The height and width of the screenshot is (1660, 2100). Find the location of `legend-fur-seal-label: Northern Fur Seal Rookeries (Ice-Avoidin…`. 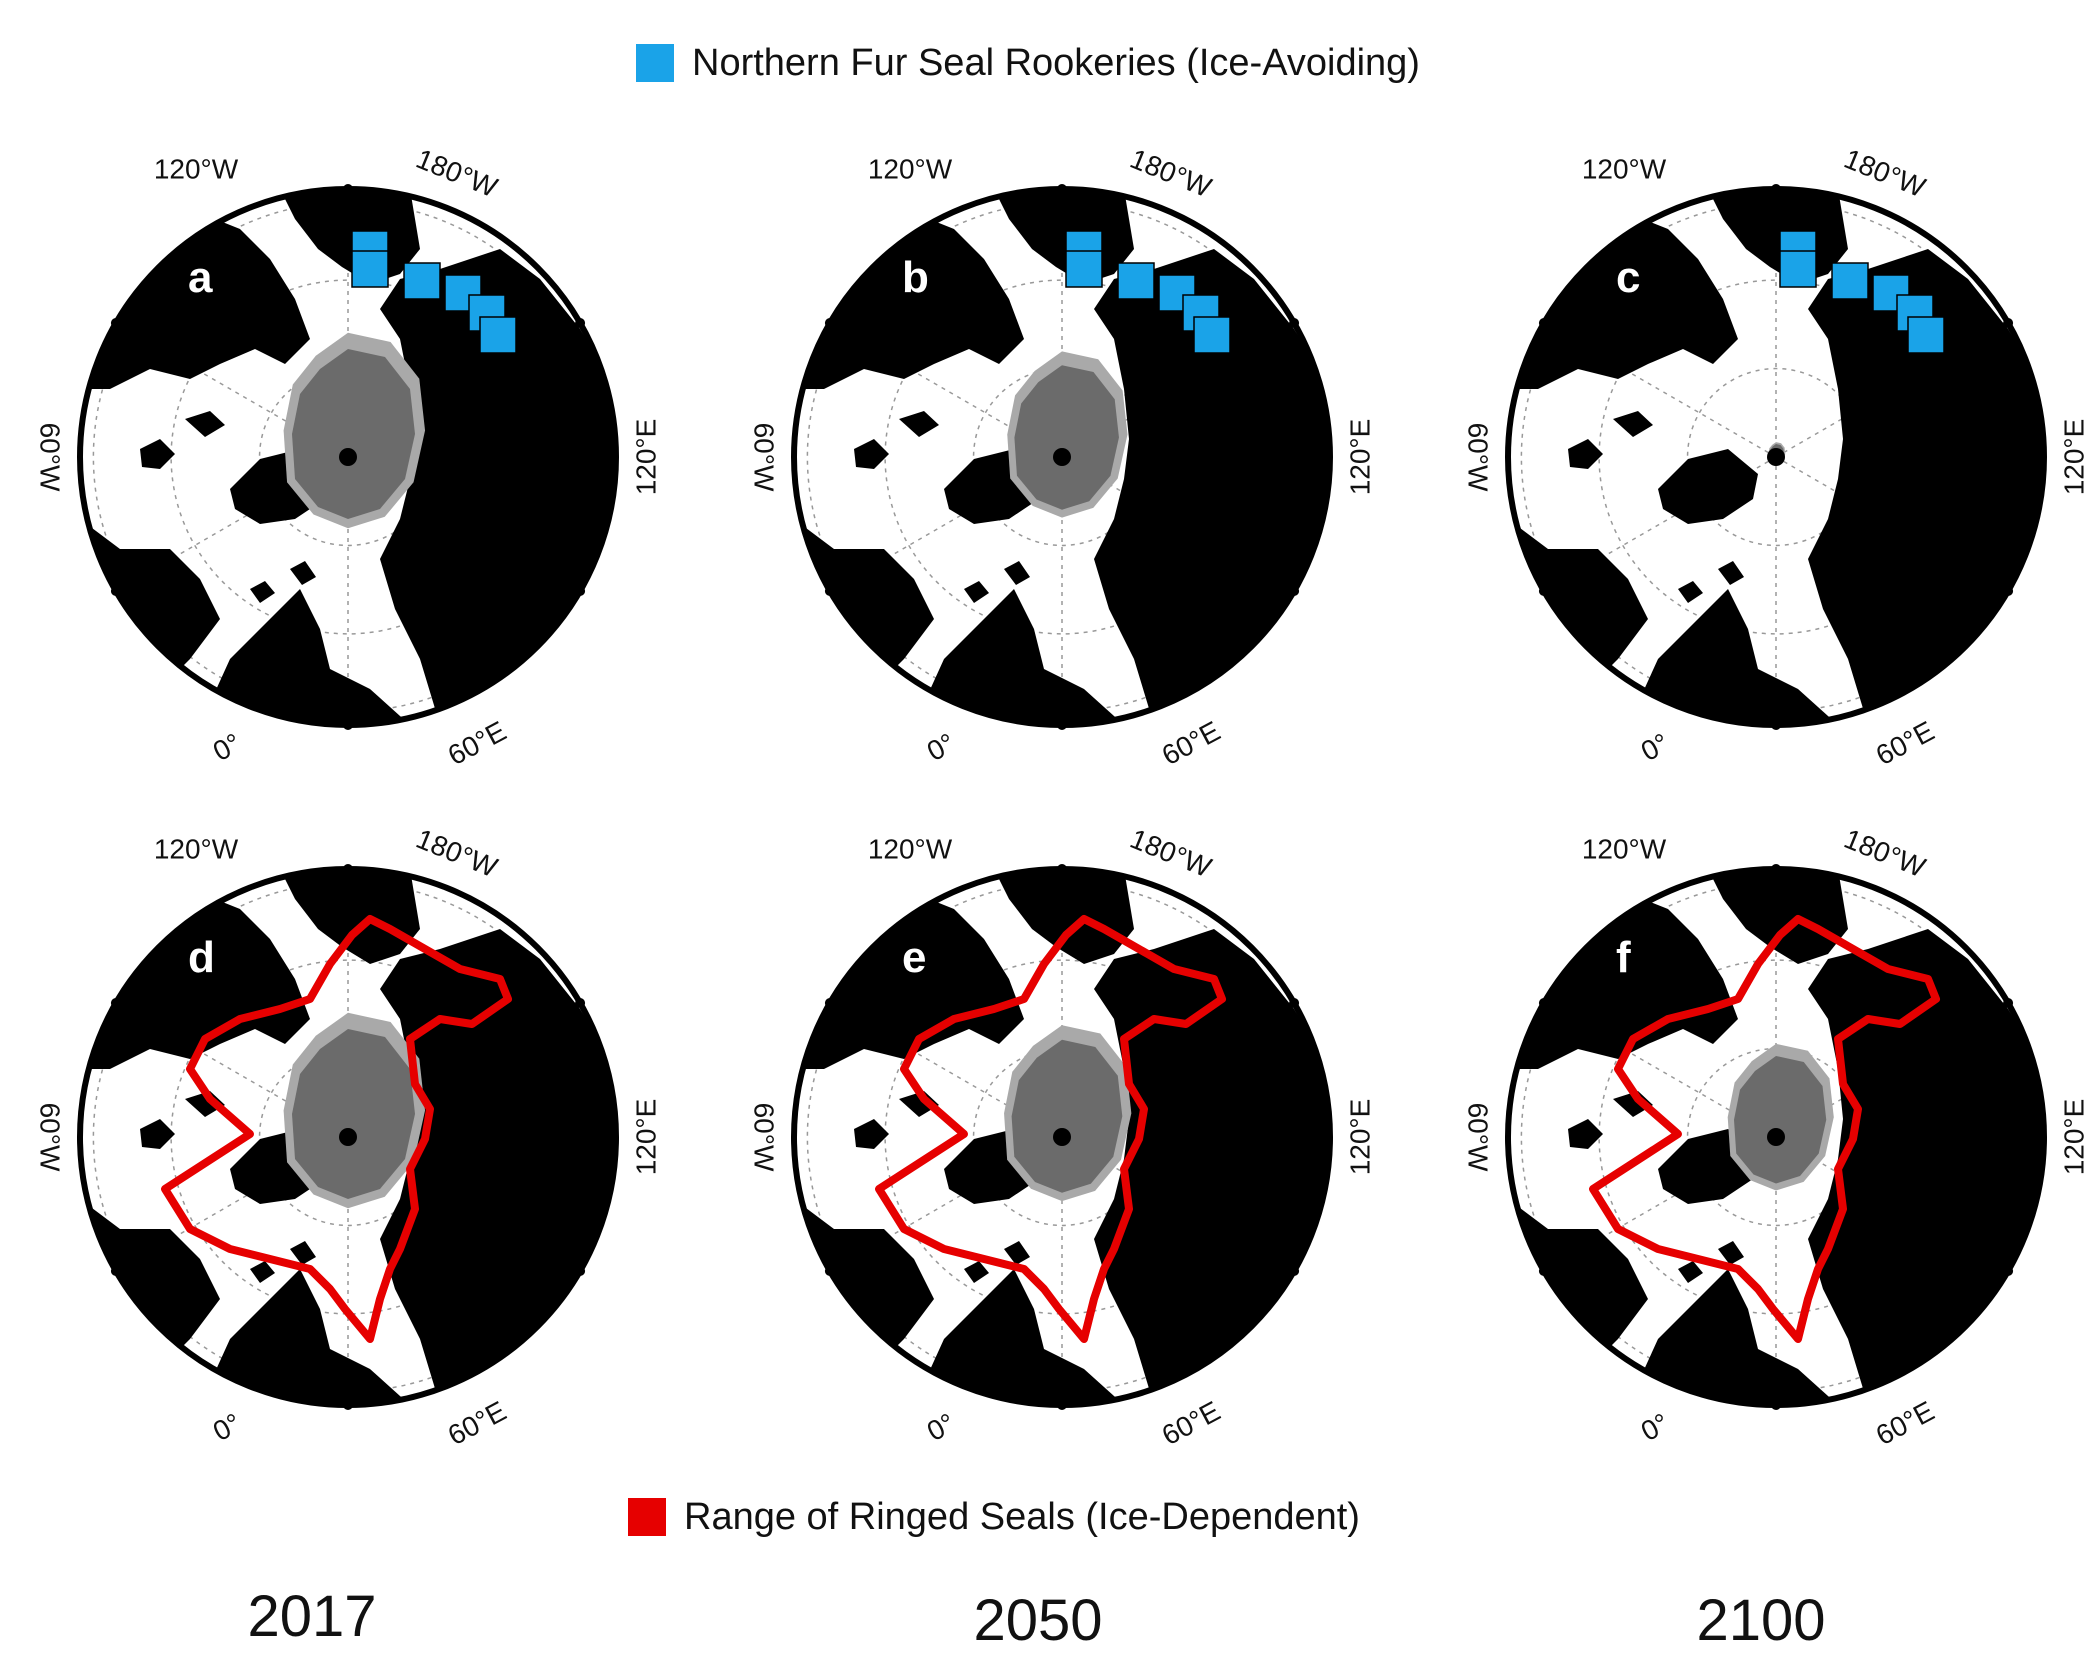

legend-fur-seal-label: Northern Fur Seal Rookeries (Ice-Avoidin… is located at coordinates (1056, 63).